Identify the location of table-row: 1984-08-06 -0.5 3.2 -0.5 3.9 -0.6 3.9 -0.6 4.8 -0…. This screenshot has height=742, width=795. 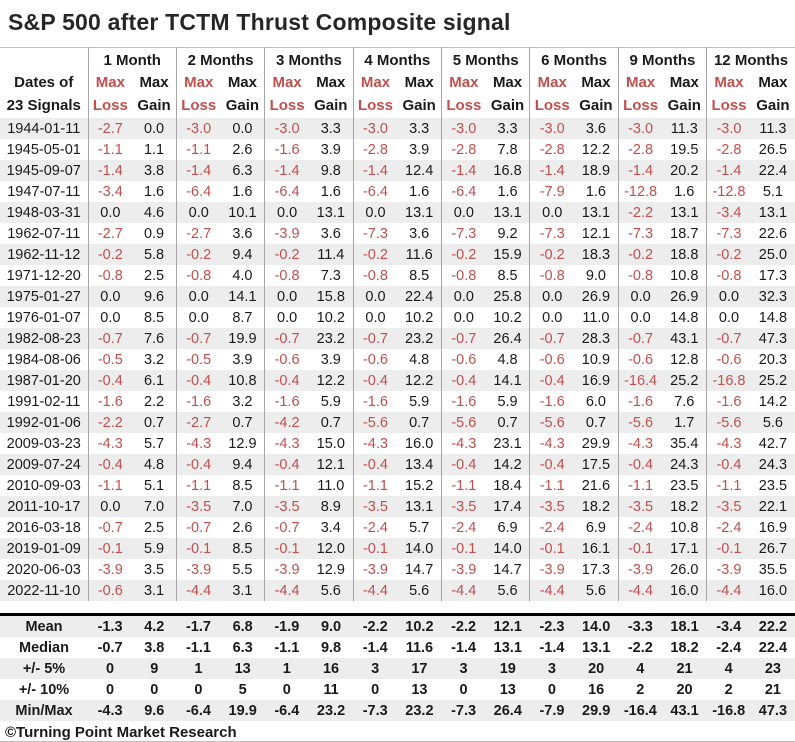
(397, 359).